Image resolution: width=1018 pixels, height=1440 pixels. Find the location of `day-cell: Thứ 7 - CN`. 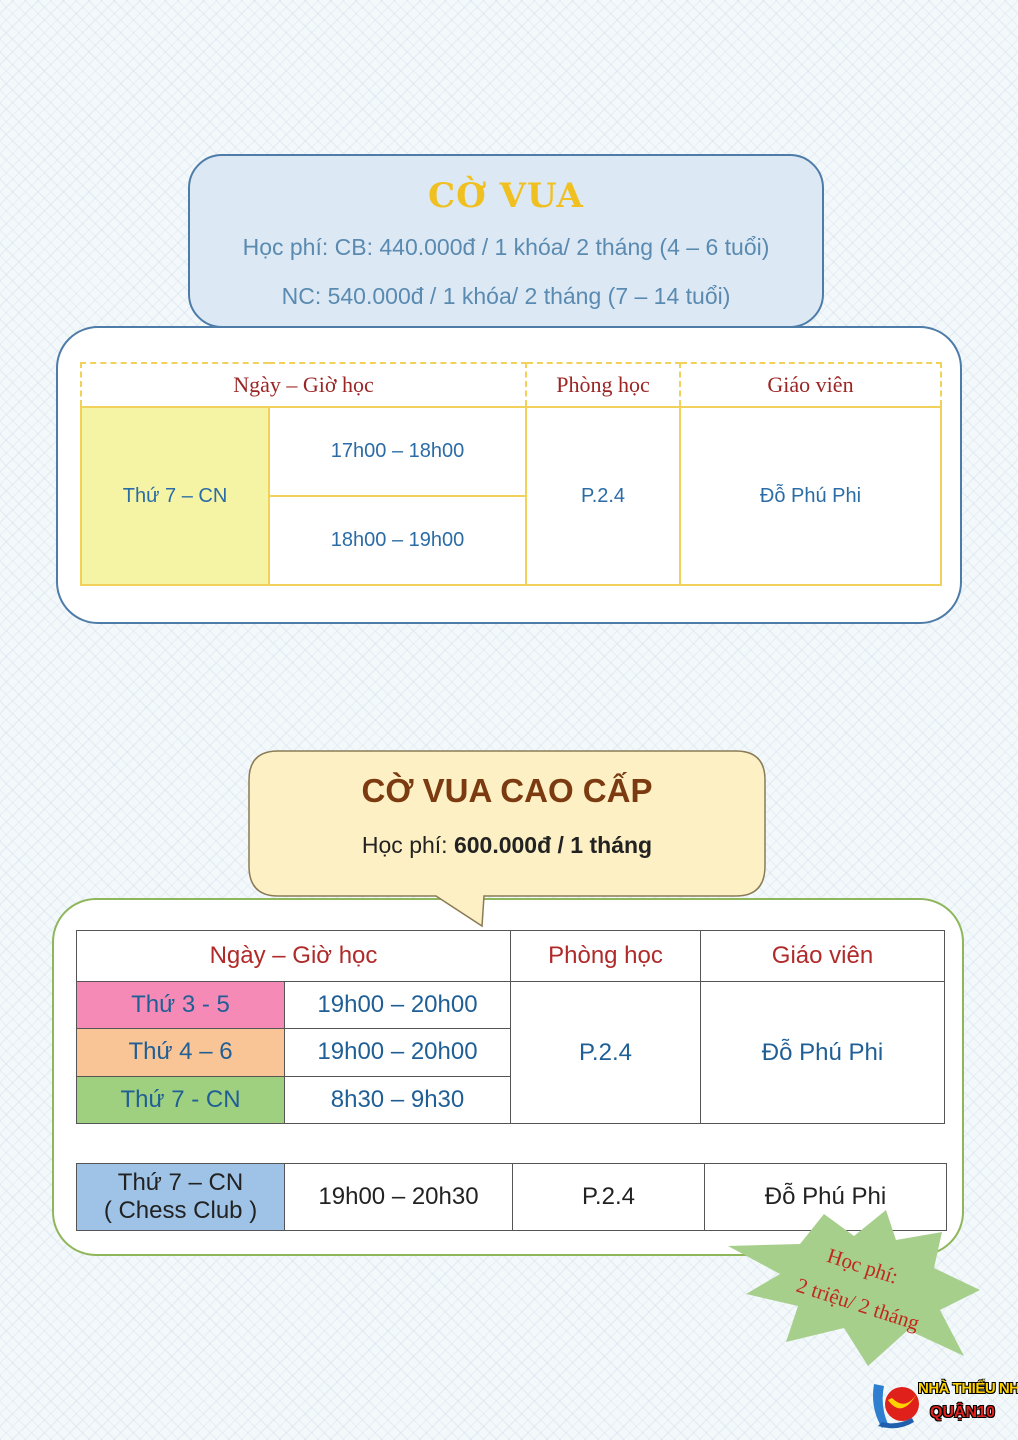

day-cell: Thứ 7 - CN is located at coordinates (180, 1100).